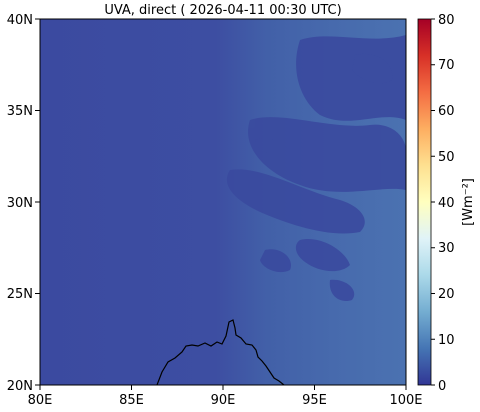 This screenshot has width=480, height=412. Describe the element at coordinates (131, 400) in the screenshot. I see `lon-tick-label: 85E` at that location.